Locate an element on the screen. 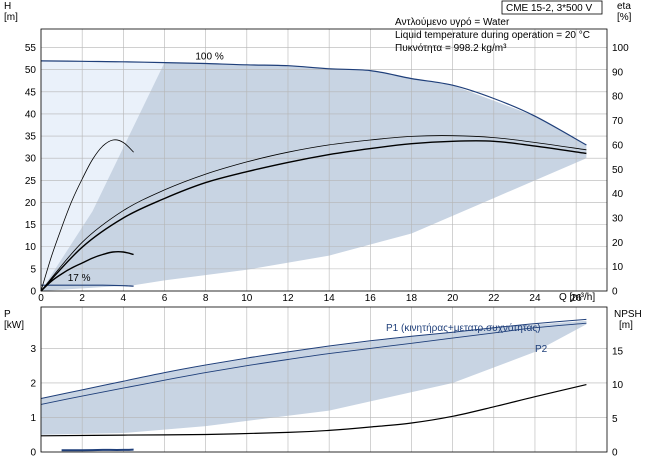 This screenshot has width=656, height=460. y-right-tick-label: 10 is located at coordinates (618, 267).